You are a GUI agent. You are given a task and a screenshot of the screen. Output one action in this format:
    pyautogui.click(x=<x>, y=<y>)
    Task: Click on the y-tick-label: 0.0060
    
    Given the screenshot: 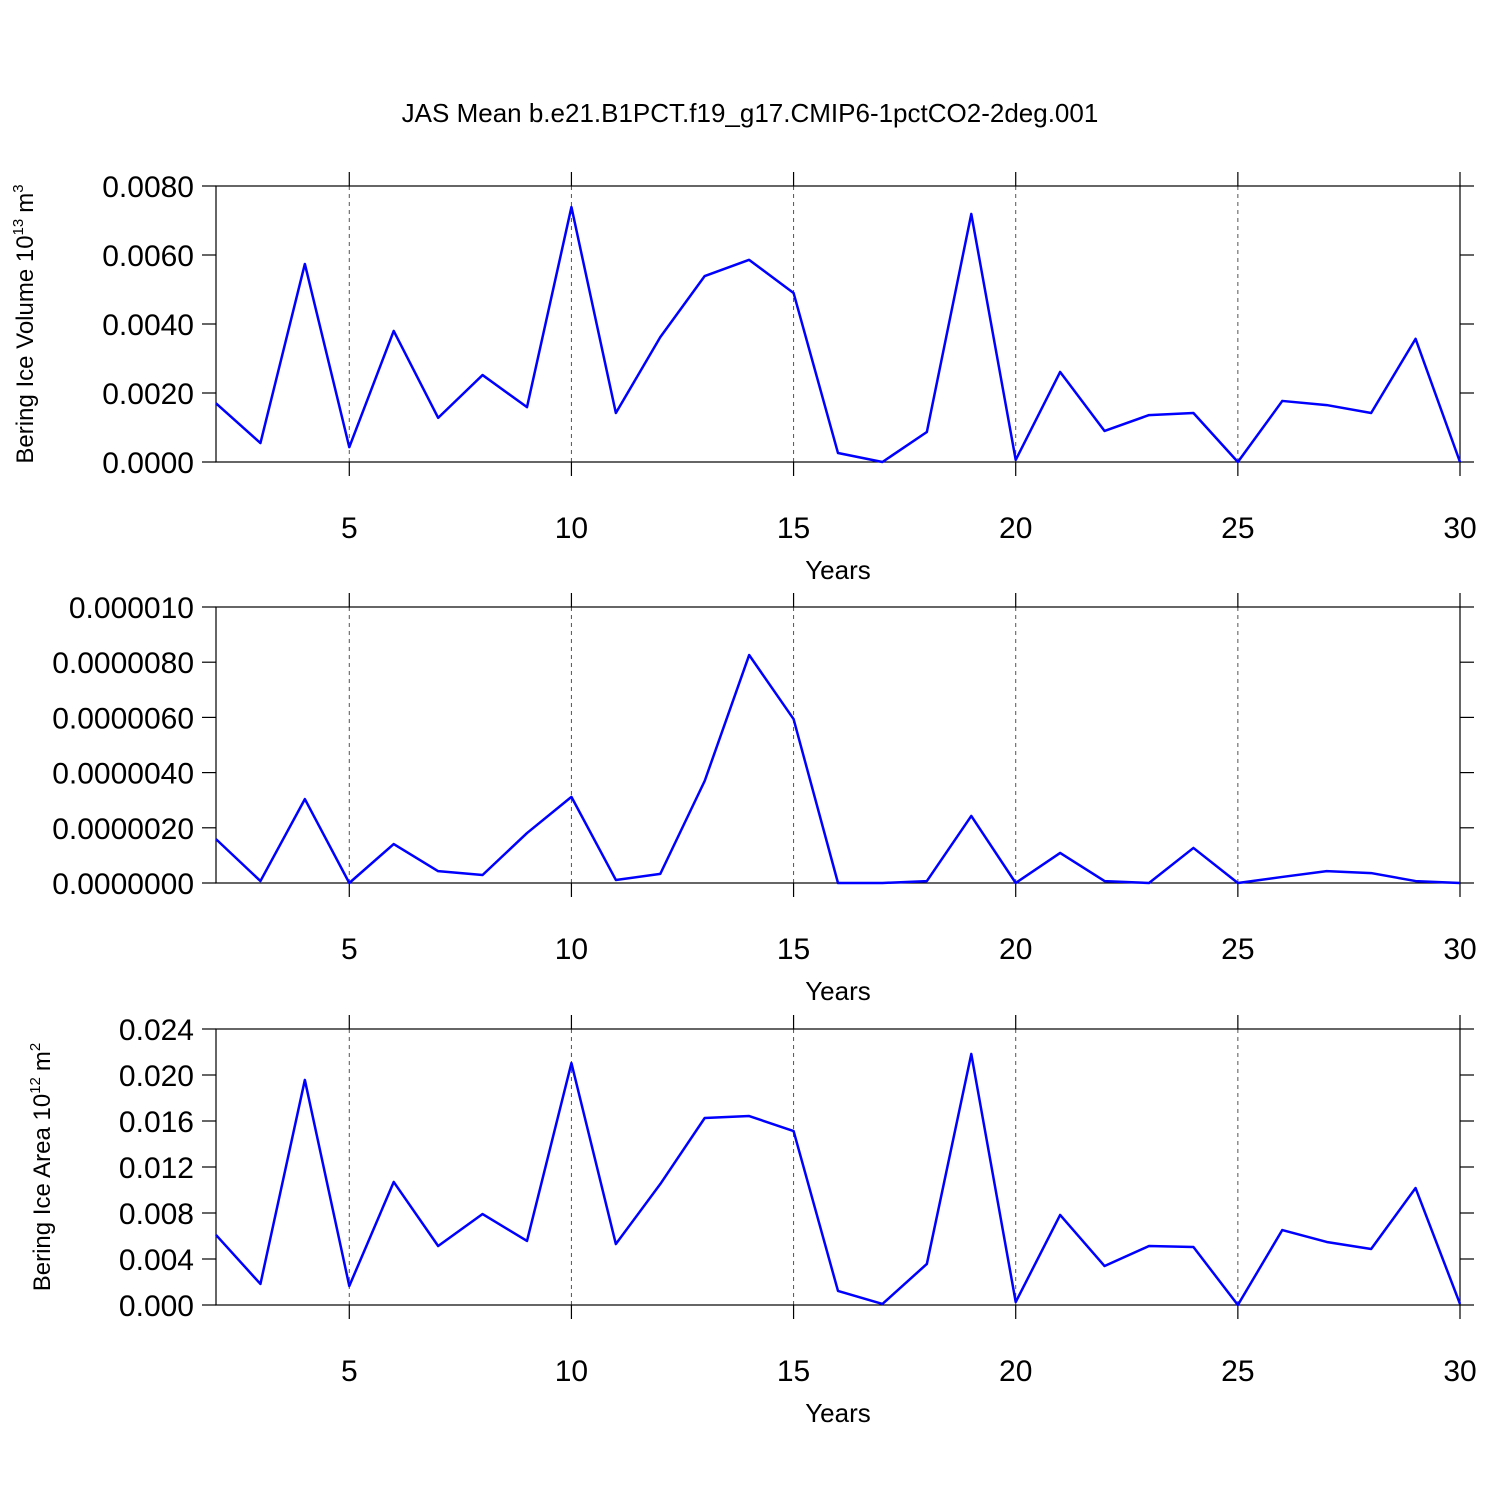 What is the action you would take?
    pyautogui.click(x=148, y=256)
    